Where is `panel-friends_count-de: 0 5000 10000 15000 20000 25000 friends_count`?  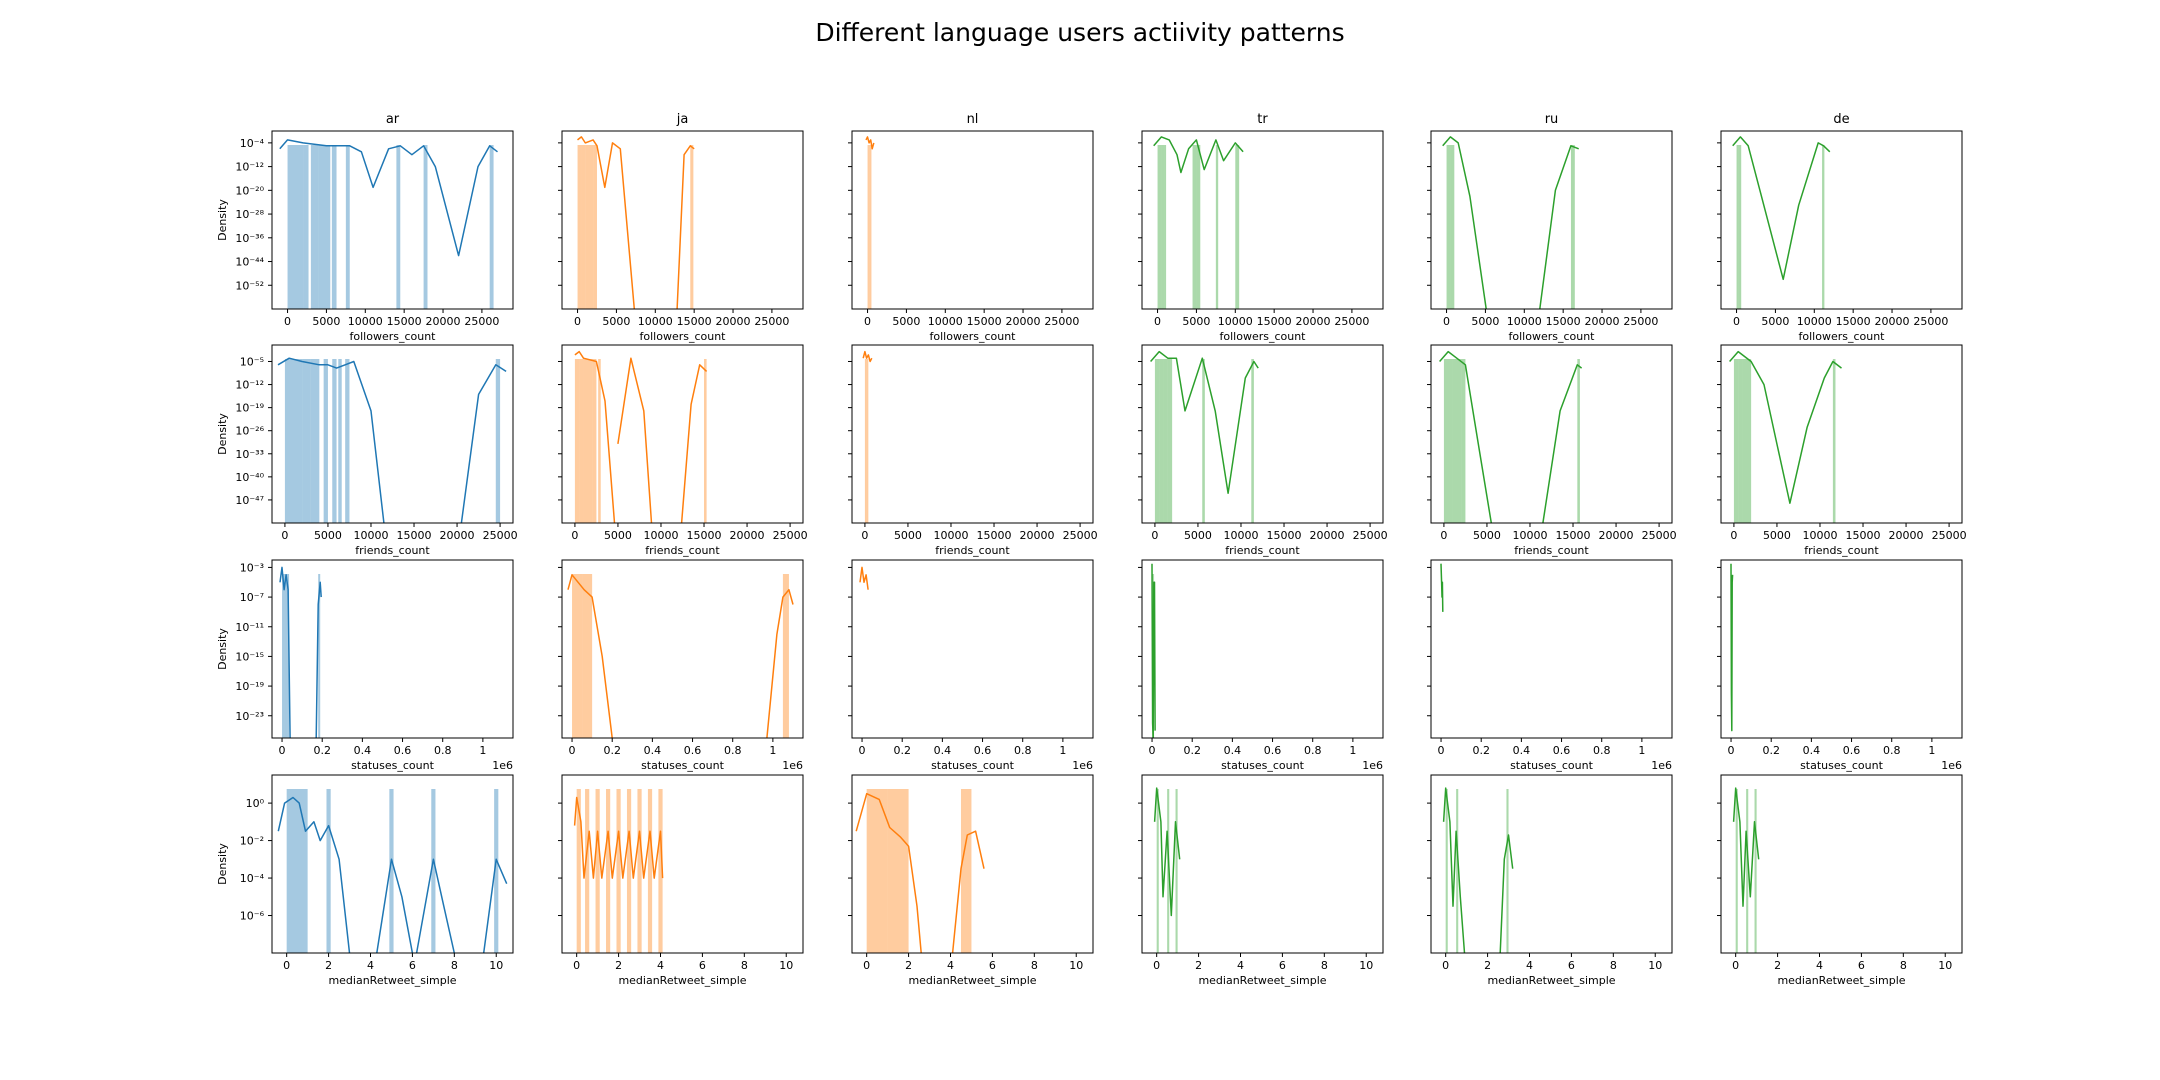
panel-friends_count-de: 0 5000 10000 15000 20000 25000 friends_count is located at coordinates (1842, 450).